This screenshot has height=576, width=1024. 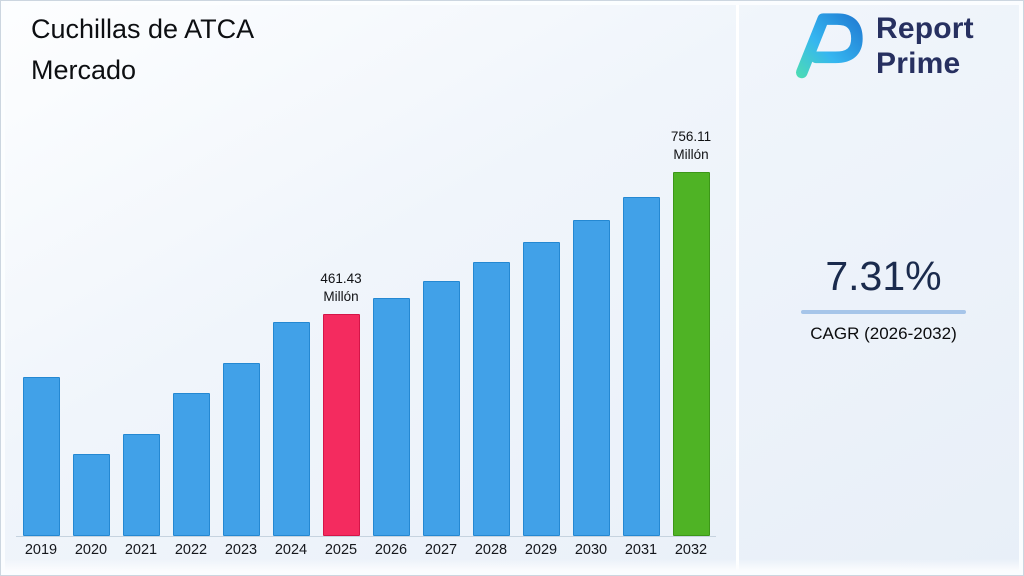 I want to click on bar-column-2031: 2031, so click(x=641, y=357).